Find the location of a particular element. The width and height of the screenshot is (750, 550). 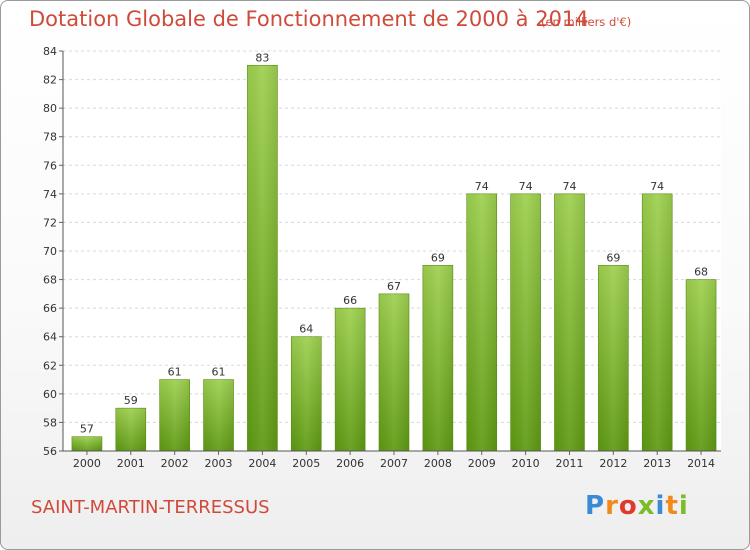

x-tick-label: 2012 is located at coordinates (613, 463).